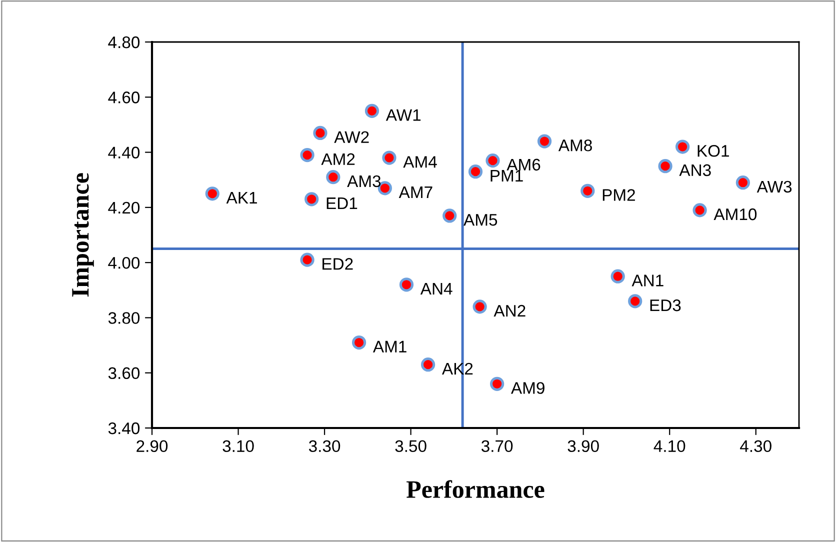 This screenshot has height=542, width=836. What do you see at coordinates (713, 151) in the screenshot?
I see `annotation: KO1` at bounding box center [713, 151].